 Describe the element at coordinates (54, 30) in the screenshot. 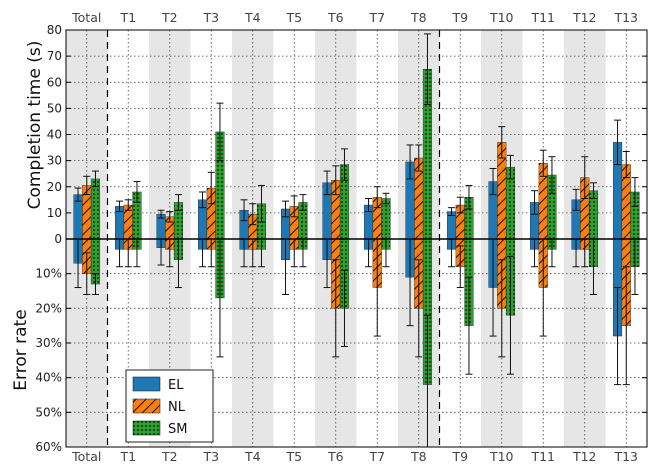

I see `ytick-label-top-80: 80` at that location.